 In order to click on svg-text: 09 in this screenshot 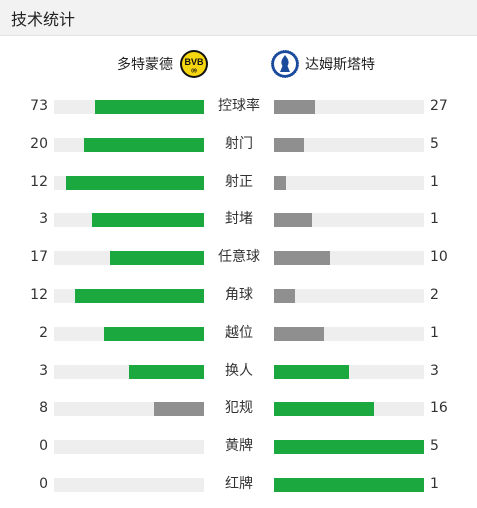, I will do `click(194, 72)`.